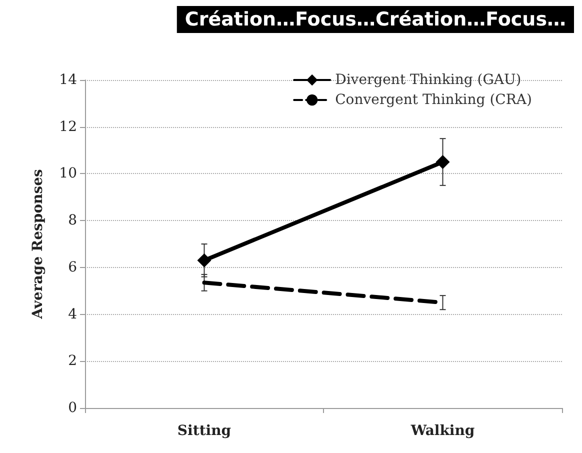 The width and height of the screenshot is (582, 453). What do you see at coordinates (72, 220) in the screenshot?
I see `y-tick-label: 8` at bounding box center [72, 220].